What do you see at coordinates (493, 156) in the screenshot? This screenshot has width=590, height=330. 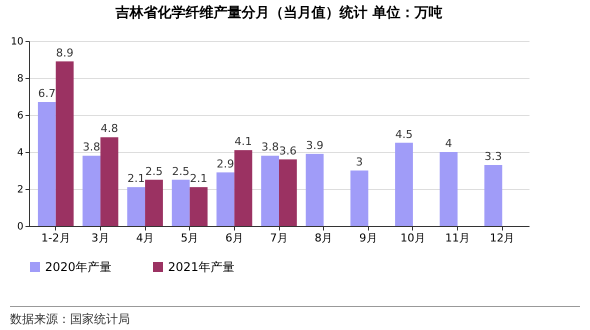 I see `data-label: 3.3` at bounding box center [493, 156].